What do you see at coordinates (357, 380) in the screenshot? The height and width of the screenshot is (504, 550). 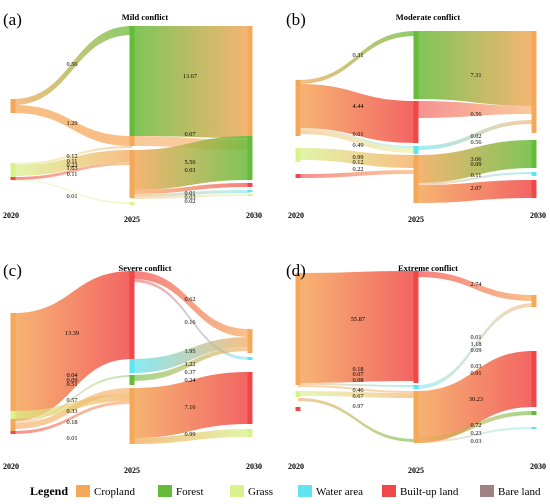 I see `flow-value-label: 0.08` at bounding box center [357, 380].